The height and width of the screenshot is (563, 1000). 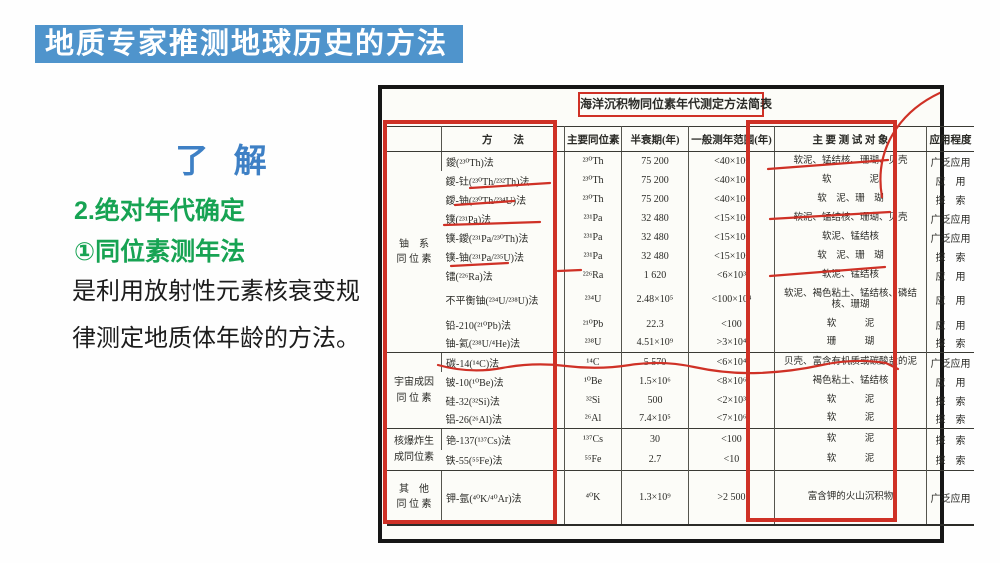 What do you see at coordinates (850, 497) in the screenshot?
I see `objects-cell: 富含钾的火山沉积物` at bounding box center [850, 497].